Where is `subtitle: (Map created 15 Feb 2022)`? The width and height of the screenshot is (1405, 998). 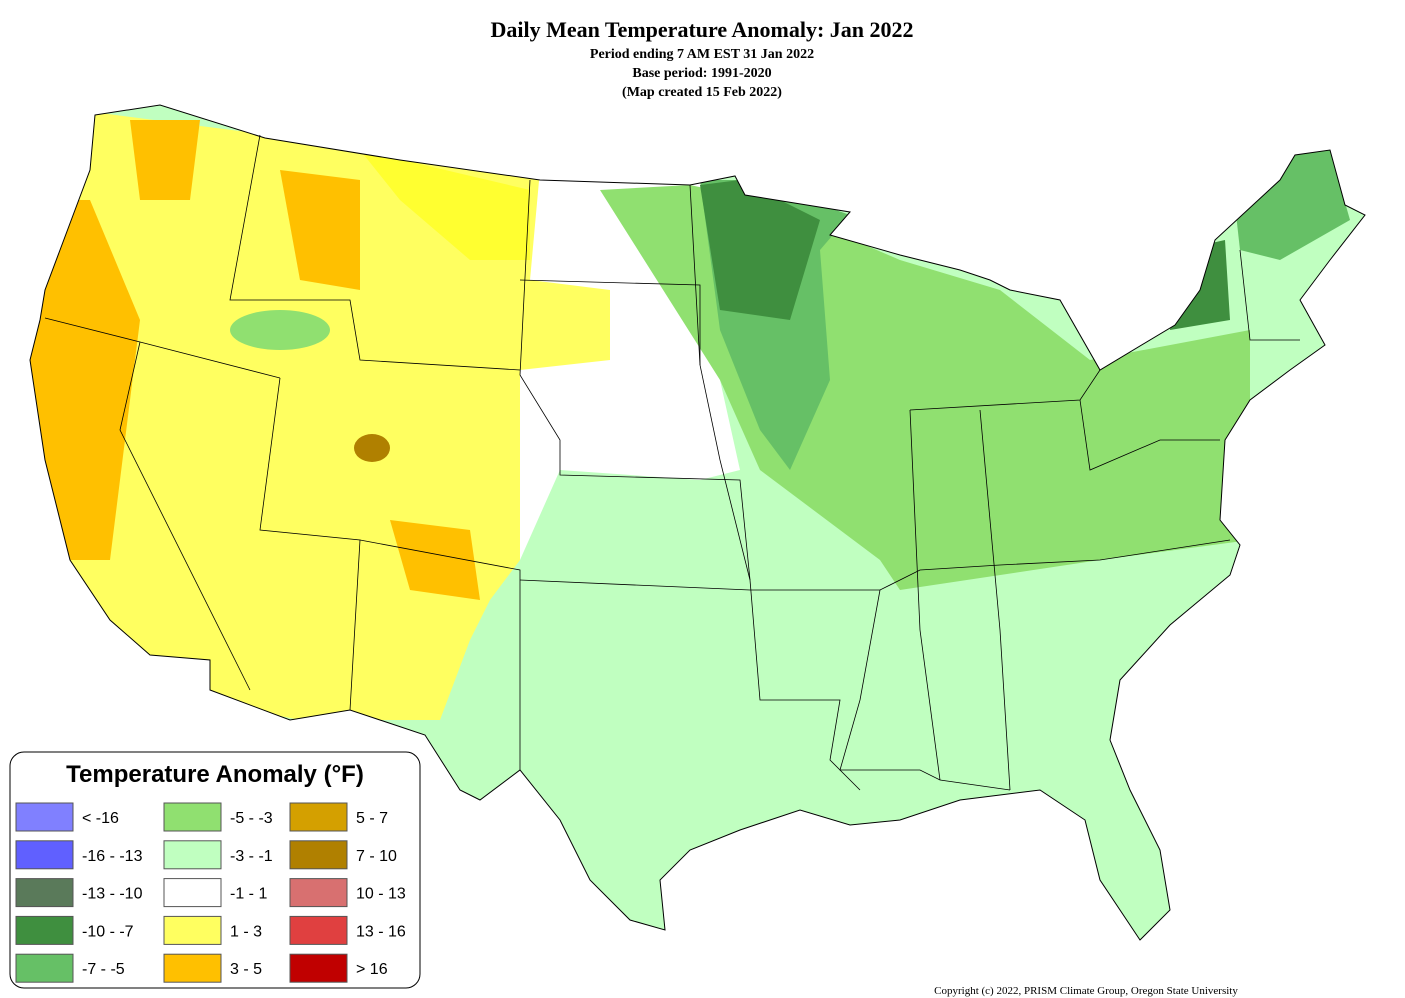
subtitle: (Map created 15 Feb 2022) is located at coordinates (702, 92).